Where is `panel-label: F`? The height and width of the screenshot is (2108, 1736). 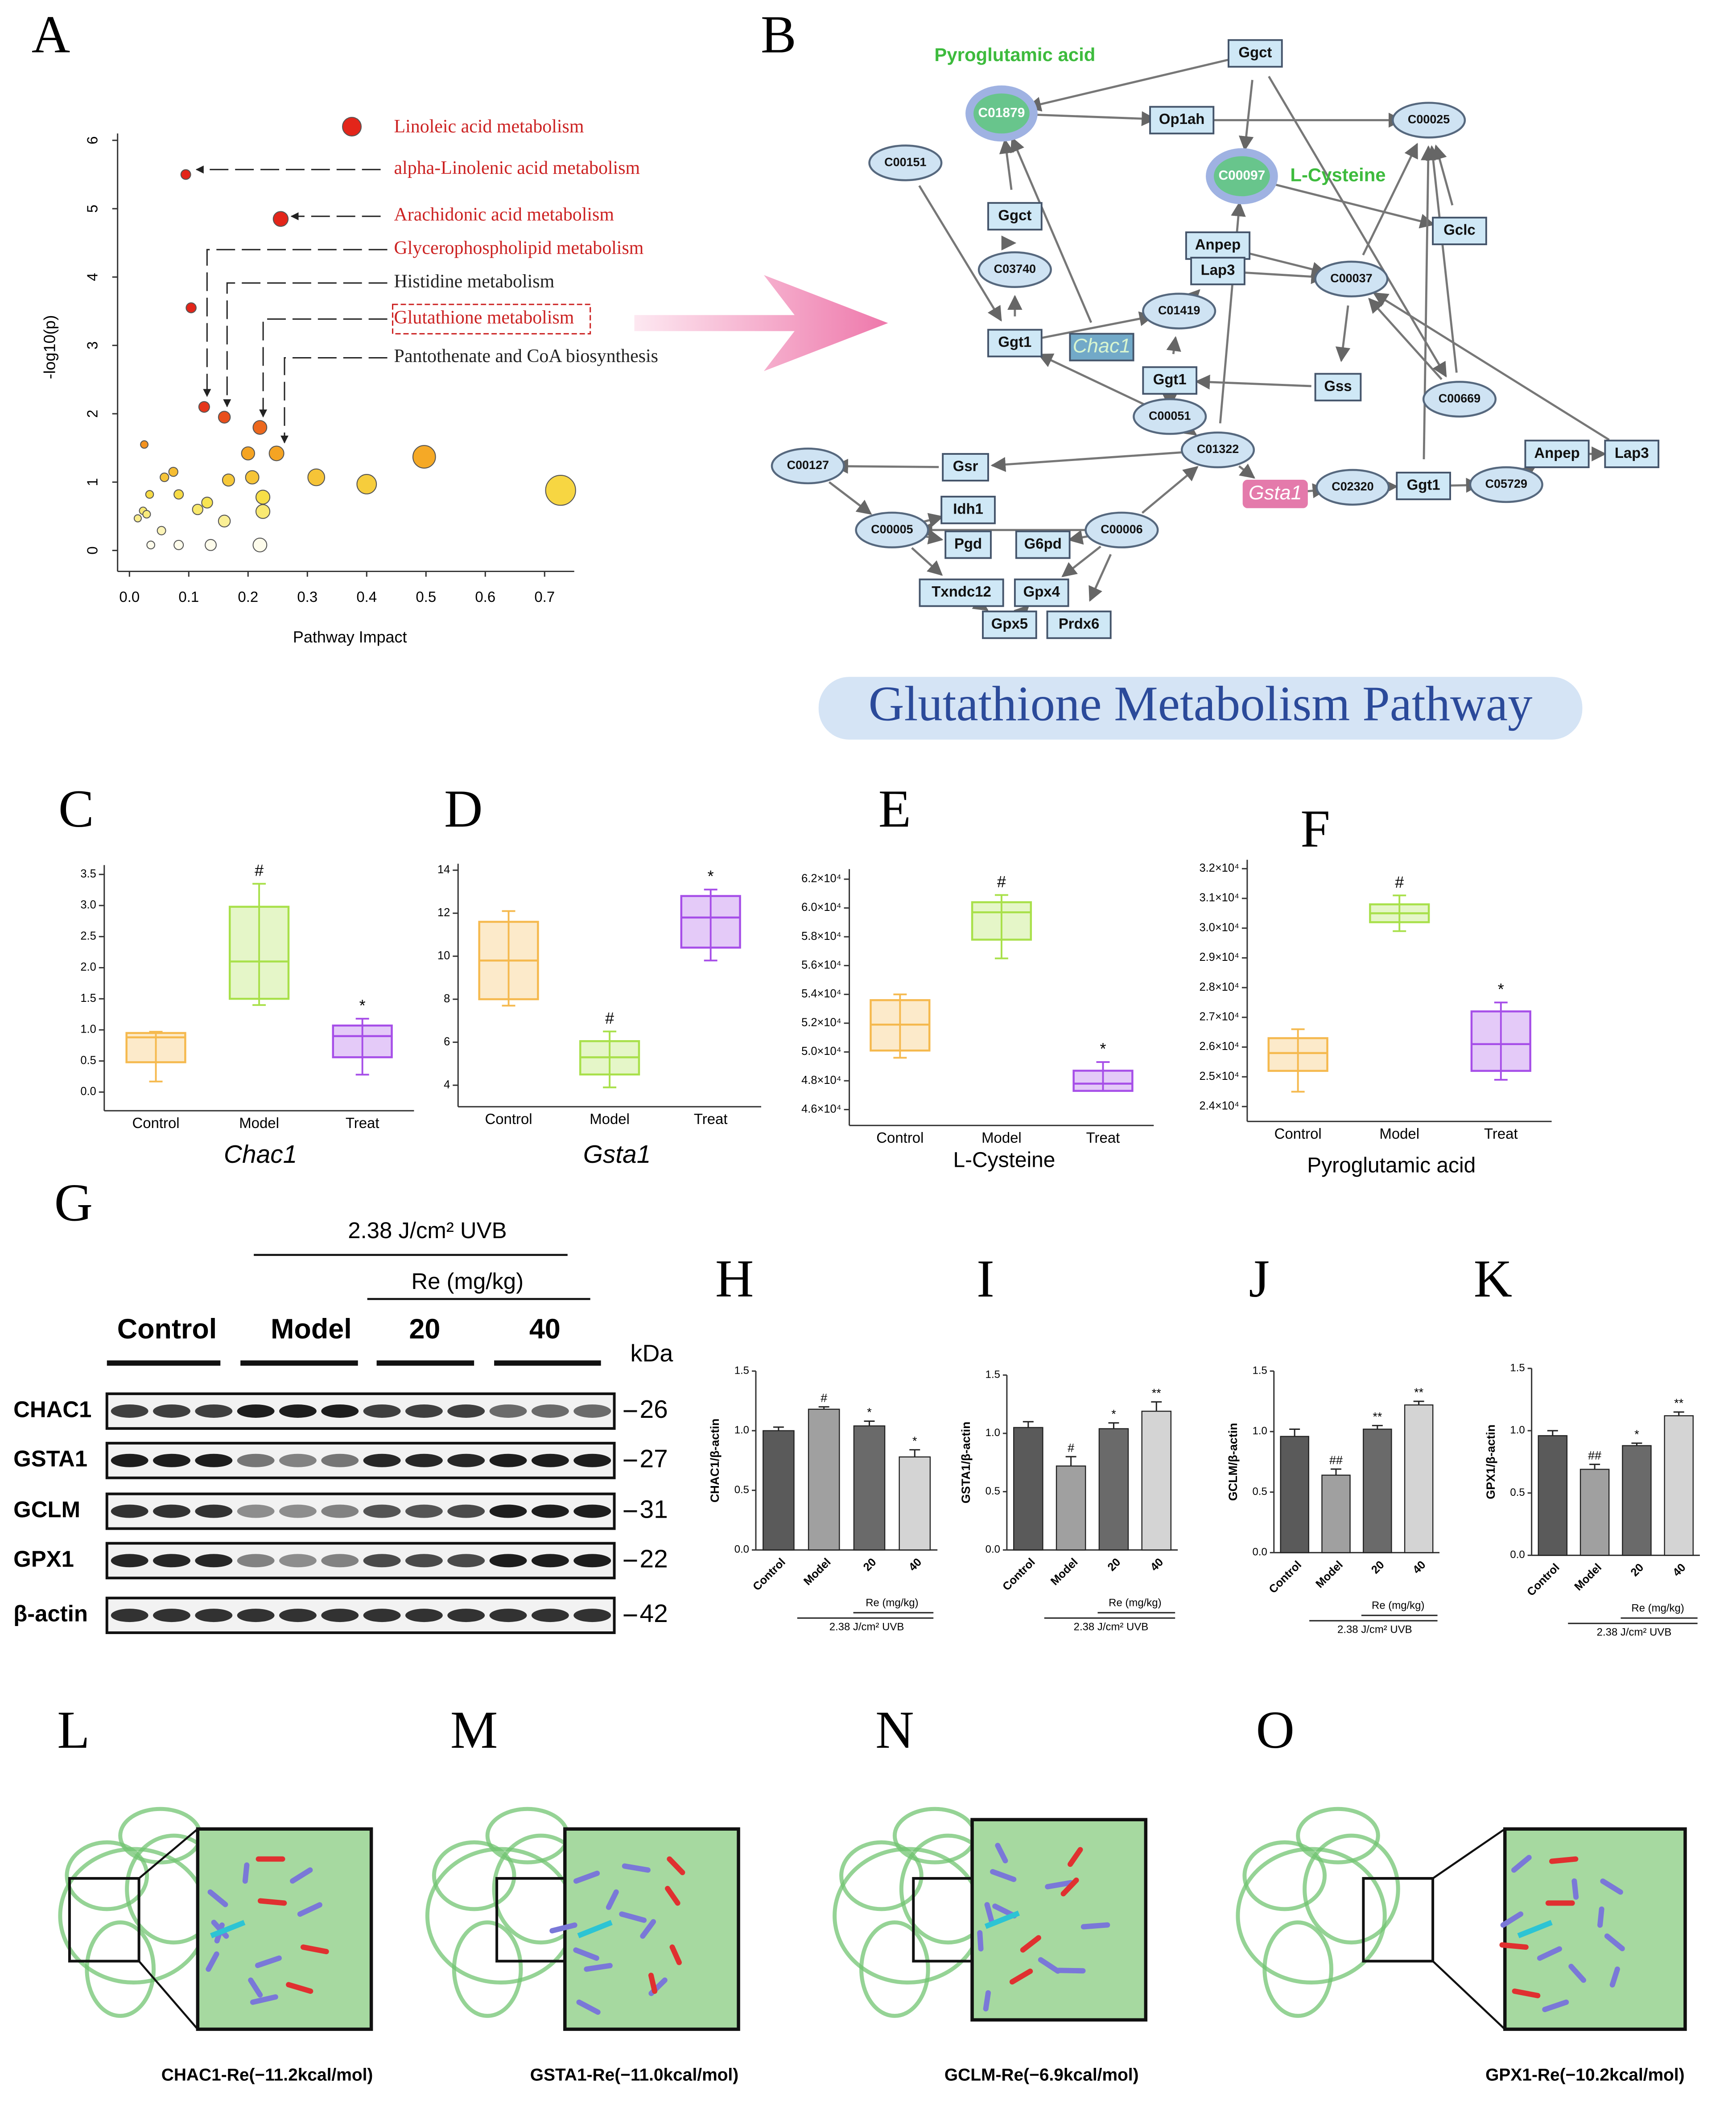 panel-label: F is located at coordinates (1315, 828).